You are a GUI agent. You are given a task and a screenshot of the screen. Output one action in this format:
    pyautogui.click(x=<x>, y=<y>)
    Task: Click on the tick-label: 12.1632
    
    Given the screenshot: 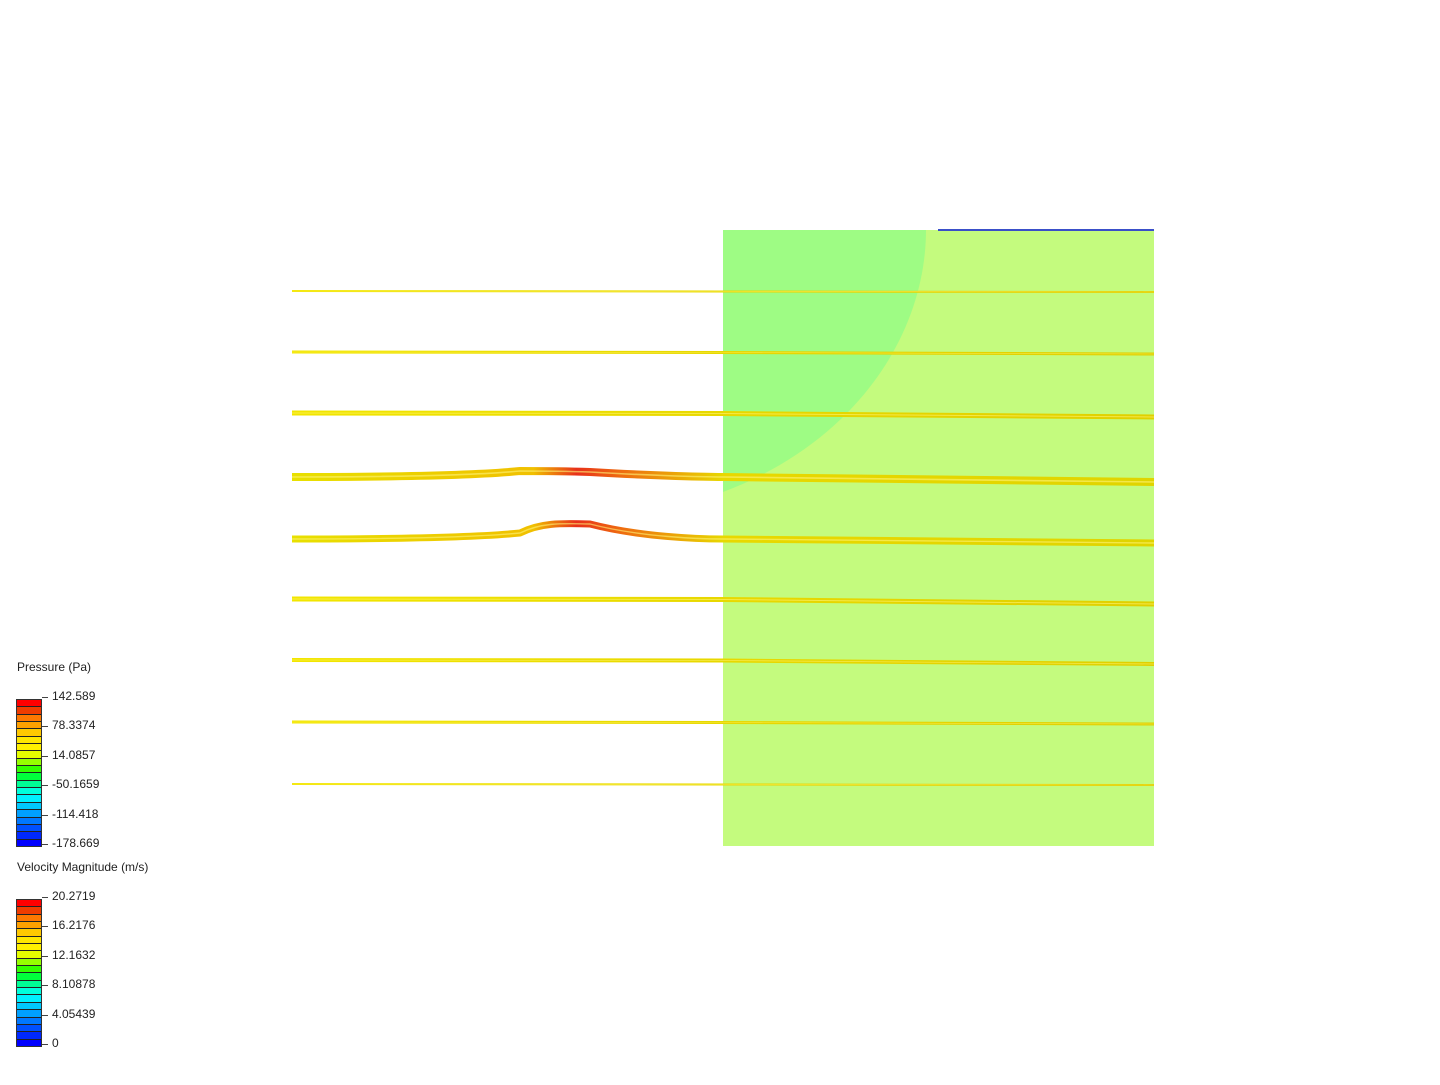 What is the action you would take?
    pyautogui.click(x=74, y=954)
    